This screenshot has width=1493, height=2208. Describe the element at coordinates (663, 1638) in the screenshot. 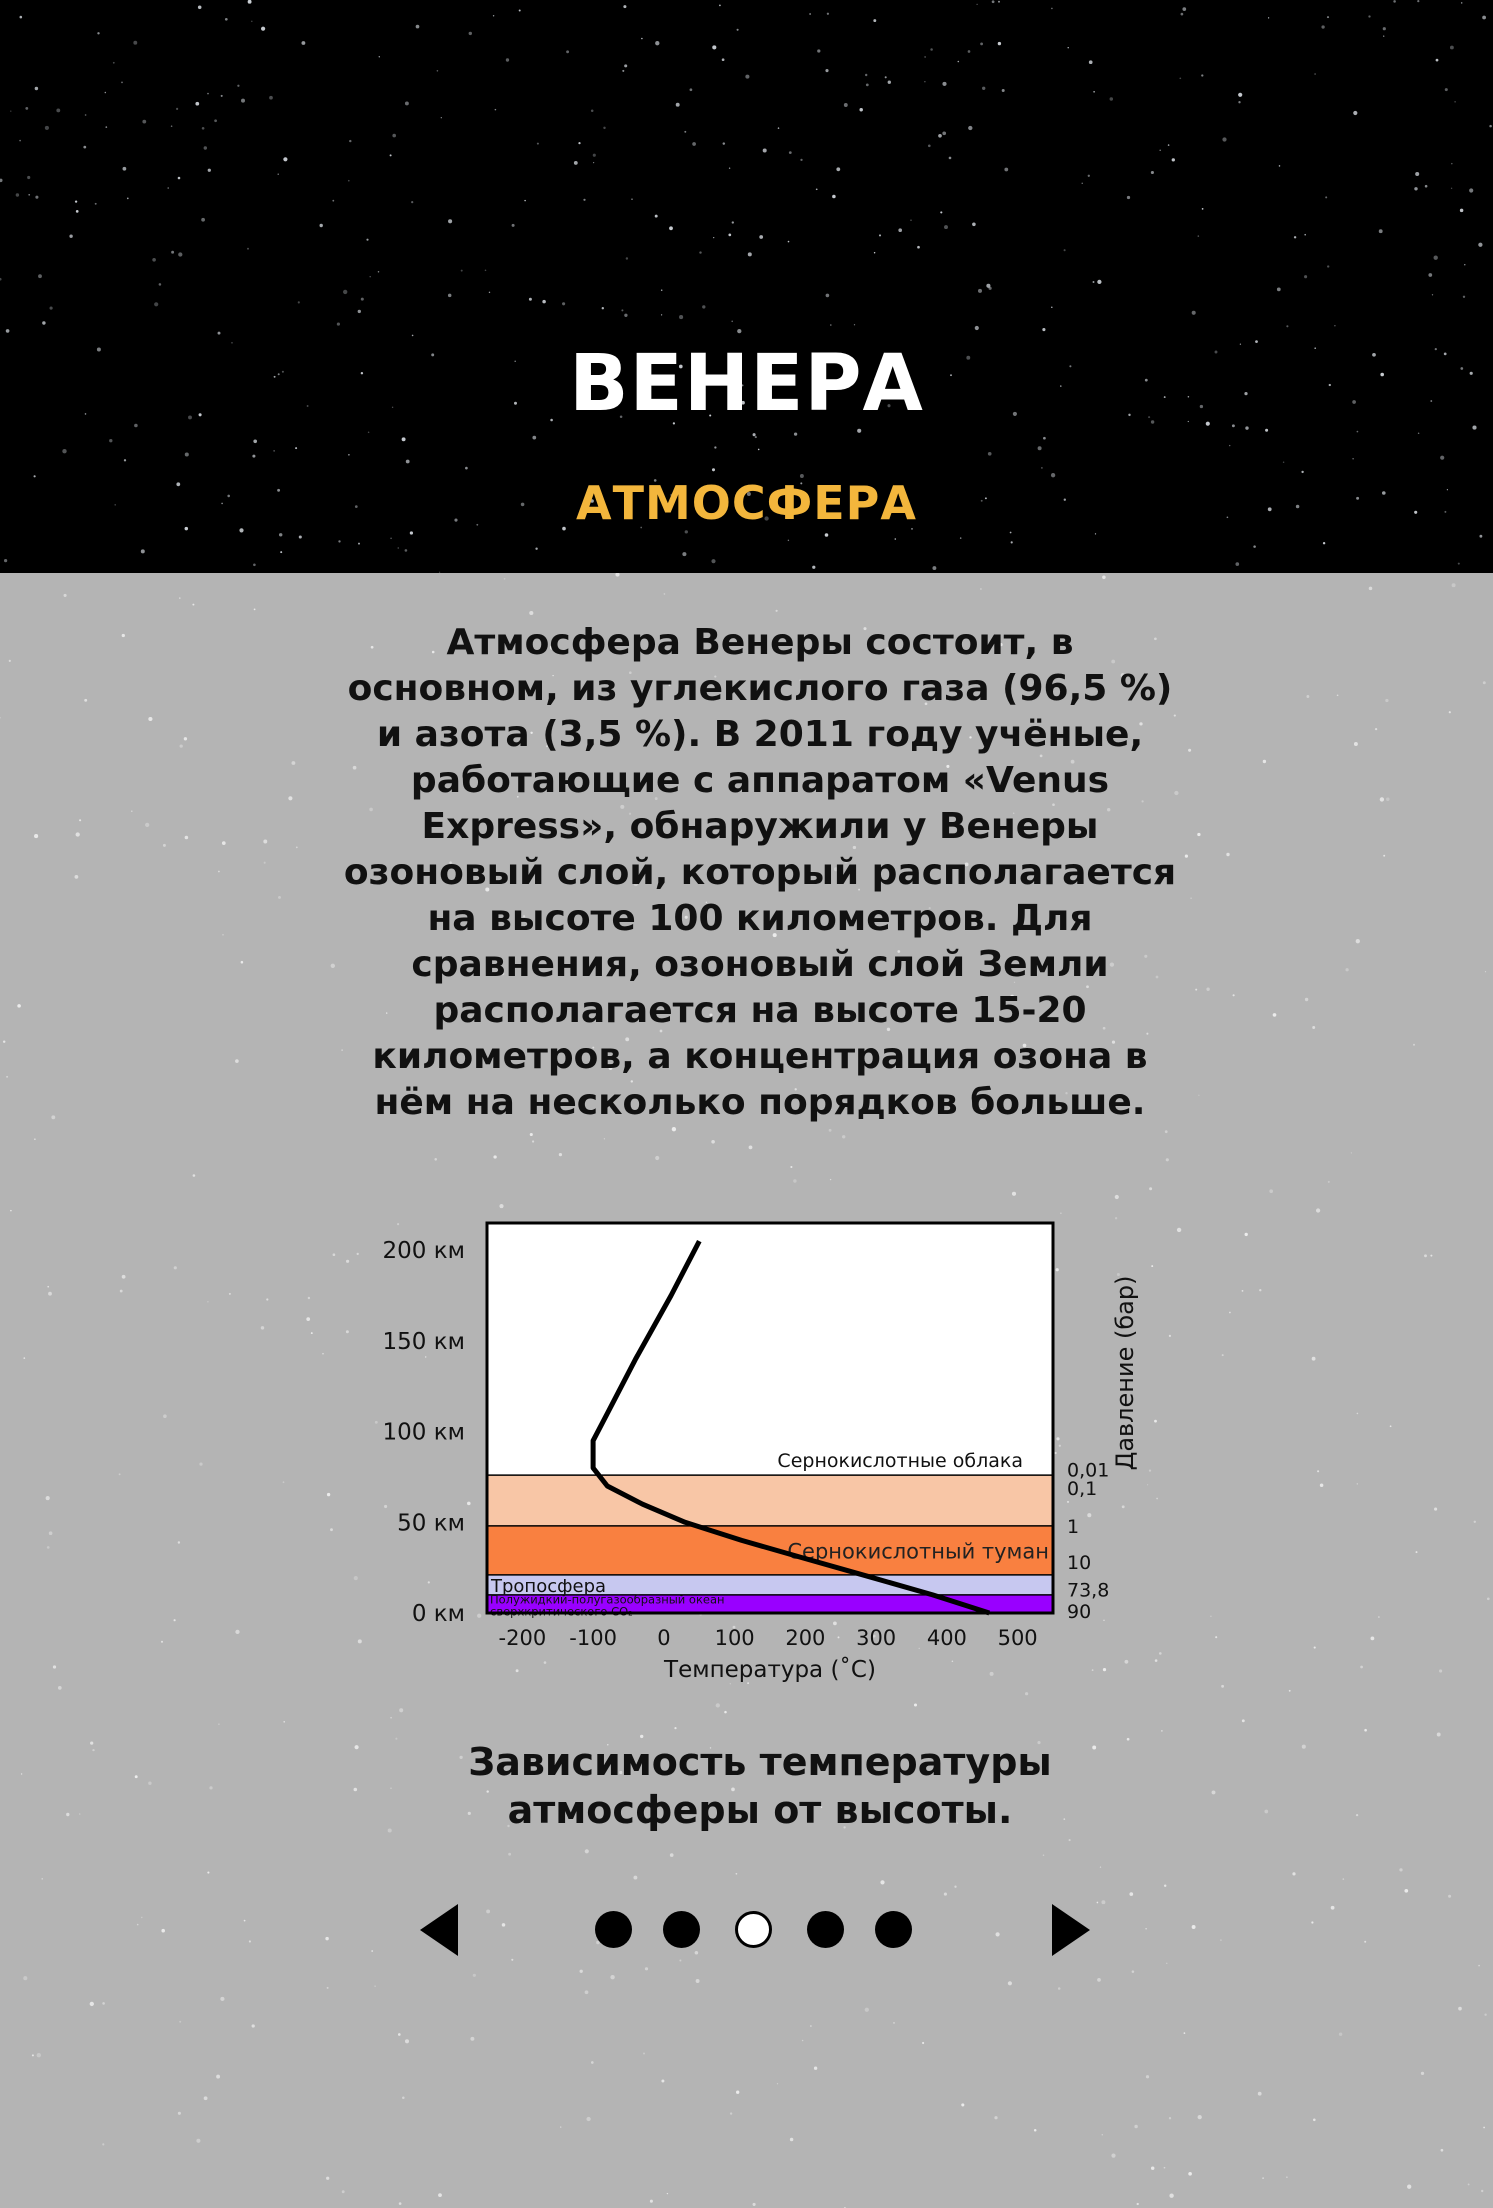

I see `x-tick-label: 0` at that location.